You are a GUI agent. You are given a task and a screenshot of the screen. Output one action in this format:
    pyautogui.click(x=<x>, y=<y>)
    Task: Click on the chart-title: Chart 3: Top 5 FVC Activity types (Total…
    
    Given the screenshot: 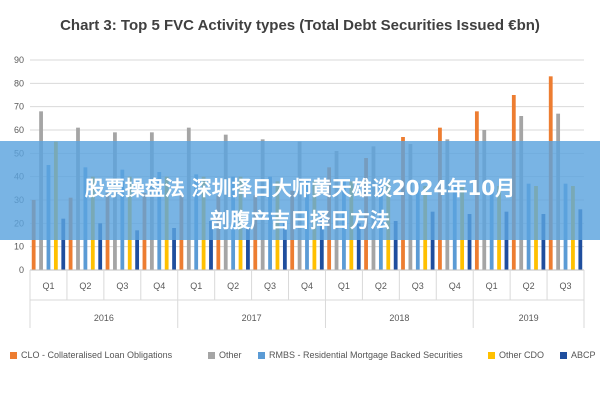 What is the action you would take?
    pyautogui.click(x=300, y=25)
    